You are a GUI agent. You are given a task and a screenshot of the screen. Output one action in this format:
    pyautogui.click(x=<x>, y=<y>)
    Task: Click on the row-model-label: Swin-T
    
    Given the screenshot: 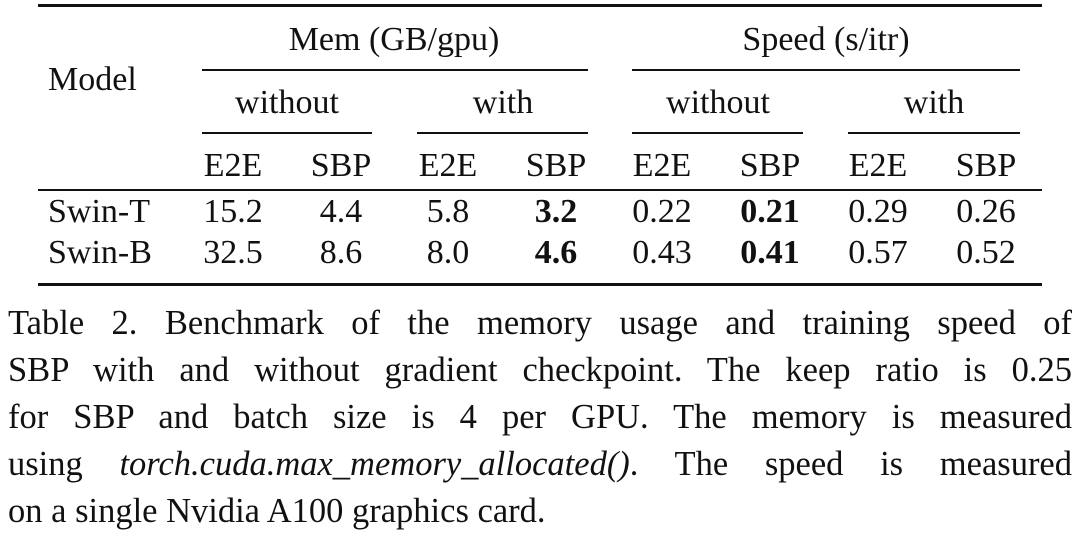 What is the action you would take?
    pyautogui.click(x=99, y=211)
    